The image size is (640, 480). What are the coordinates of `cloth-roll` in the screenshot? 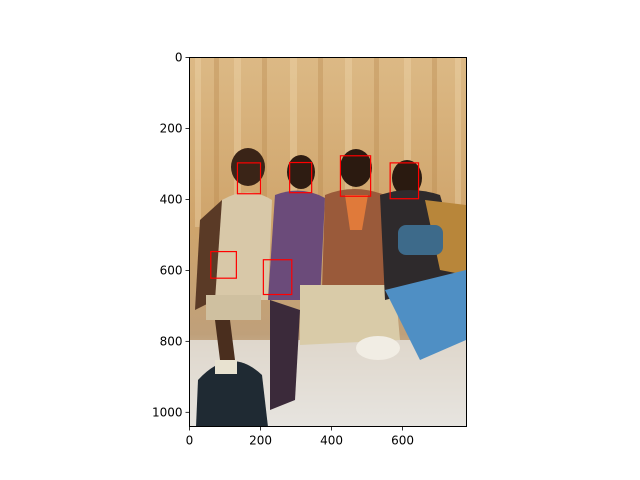 It's located at (378, 348).